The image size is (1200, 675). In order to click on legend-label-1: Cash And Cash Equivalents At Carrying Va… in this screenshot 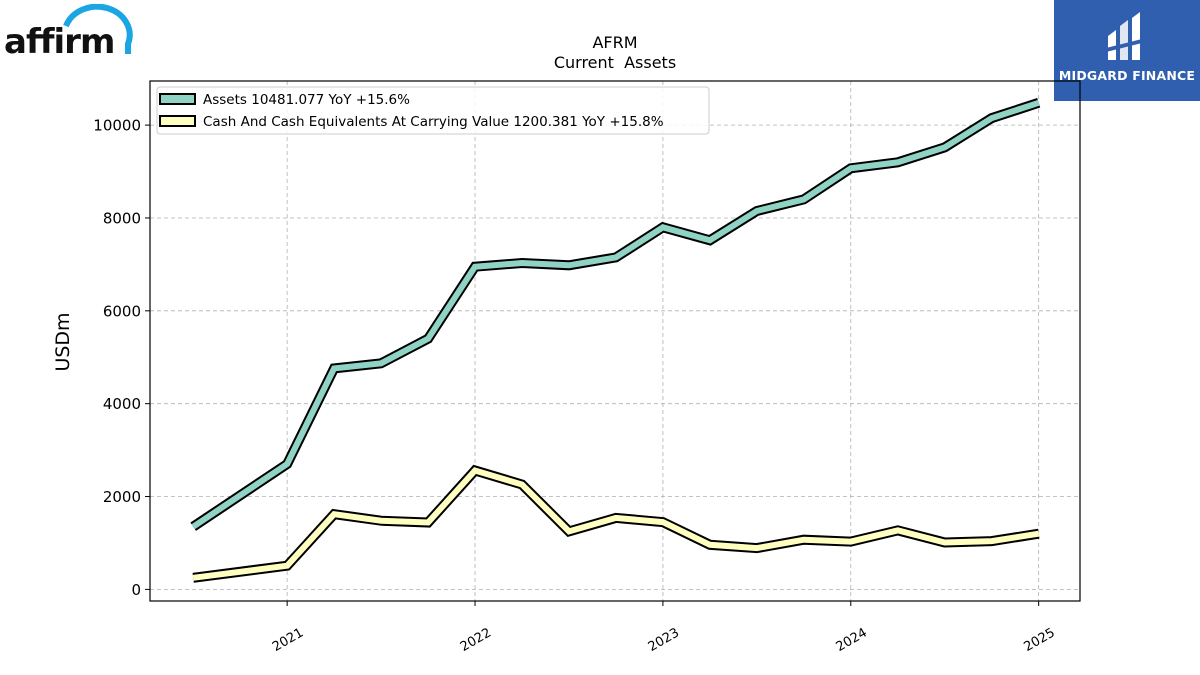, I will do `click(433, 122)`.